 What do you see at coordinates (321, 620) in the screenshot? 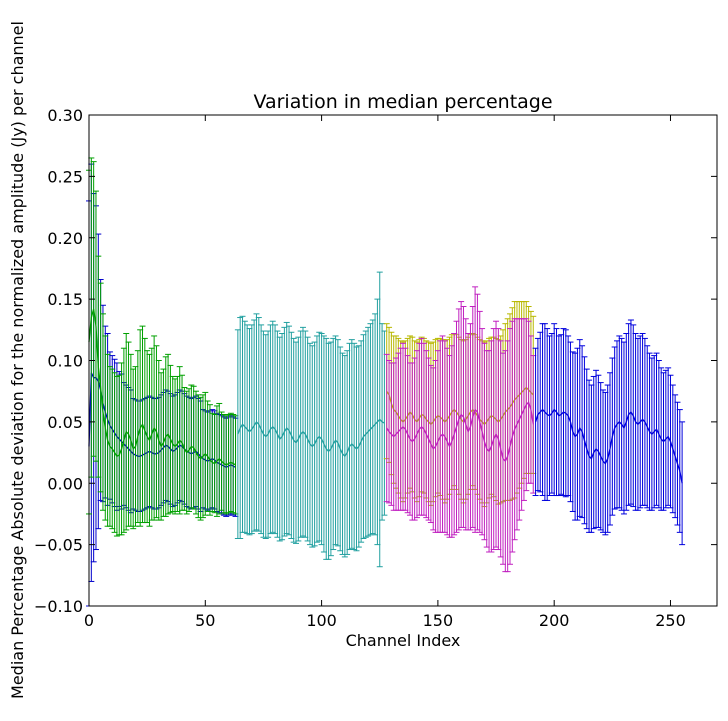
I see `x-tick-label: 100` at bounding box center [321, 620].